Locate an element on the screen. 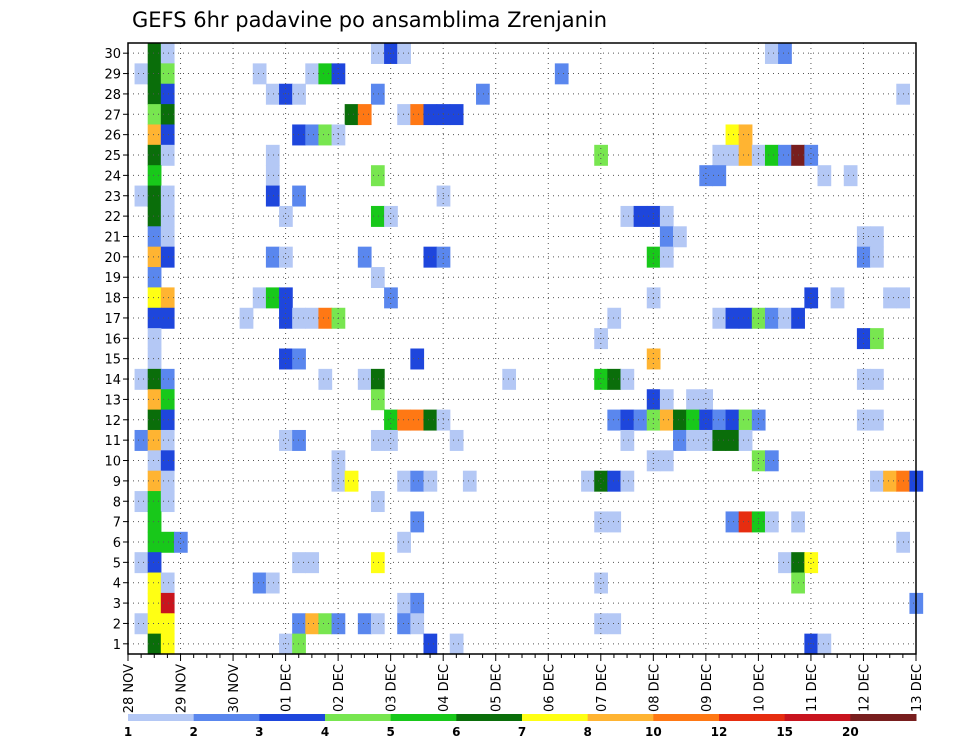 The width and height of the screenshot is (960, 742). y-tick-label: 4 is located at coordinates (117, 584).